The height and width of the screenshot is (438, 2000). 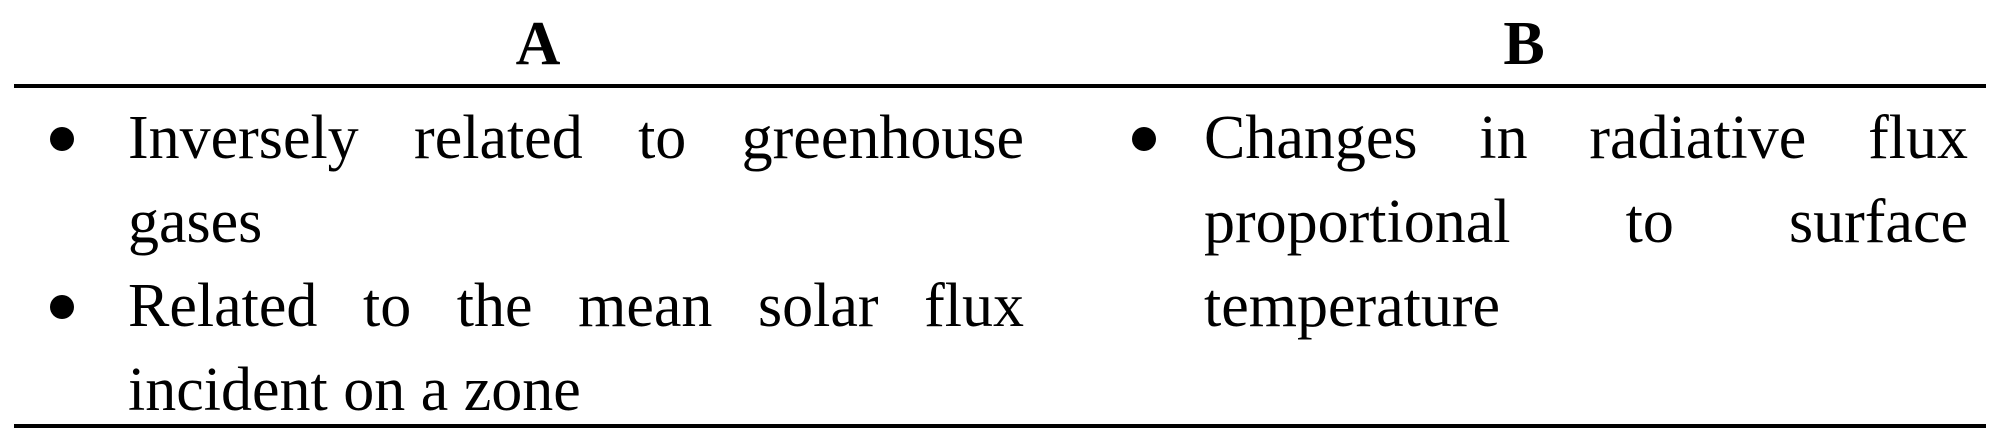 What do you see at coordinates (1524, 44) in the screenshot?
I see `column-header-b: B` at bounding box center [1524, 44].